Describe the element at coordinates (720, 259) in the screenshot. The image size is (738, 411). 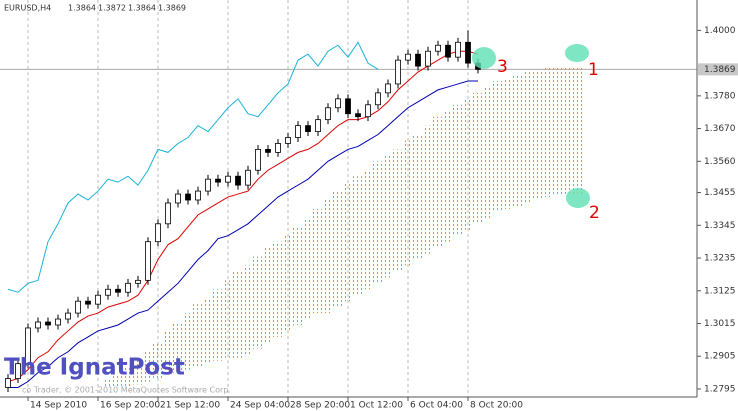
I see `y-tick-label: 1.3235` at that location.